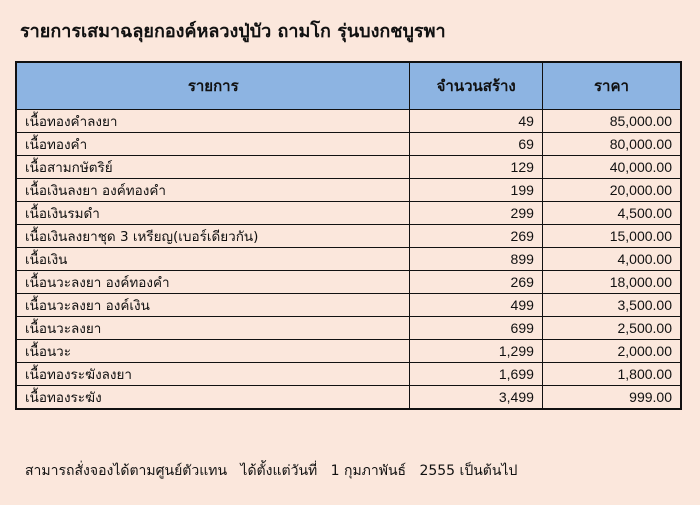 The image size is (700, 505). I want to click on item-cell: เนื้อเงิน, so click(213, 259).